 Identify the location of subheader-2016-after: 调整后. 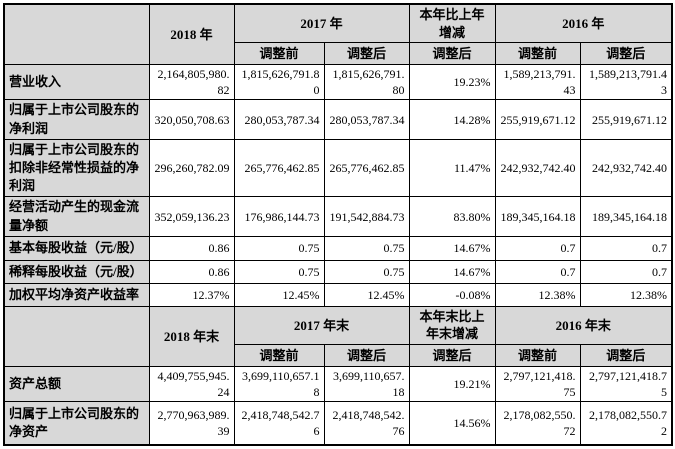
(626, 54).